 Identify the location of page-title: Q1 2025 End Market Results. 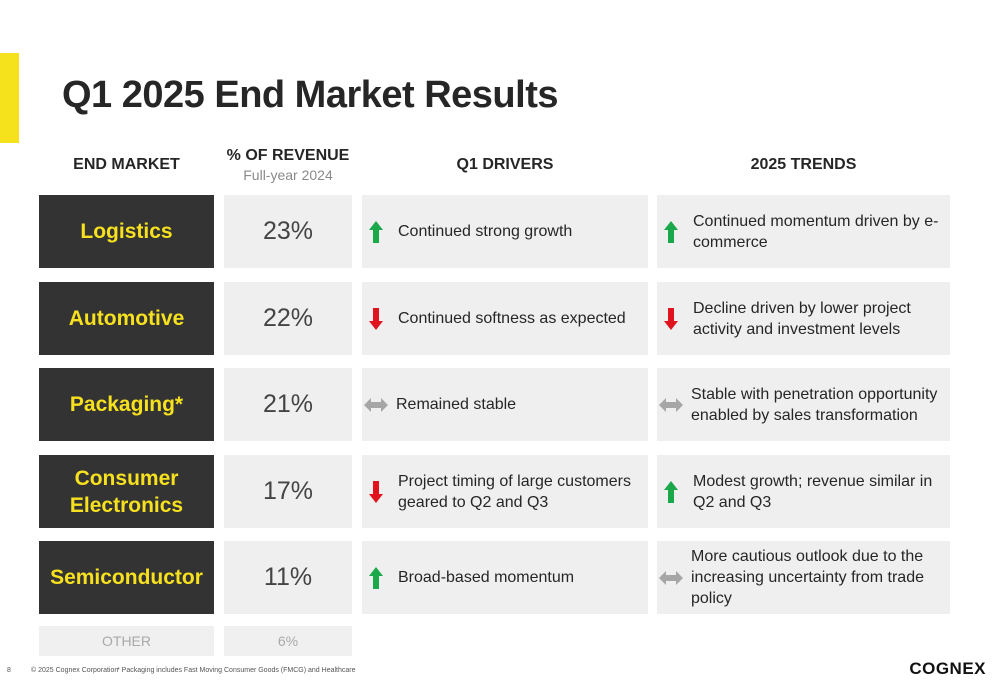
(310, 95).